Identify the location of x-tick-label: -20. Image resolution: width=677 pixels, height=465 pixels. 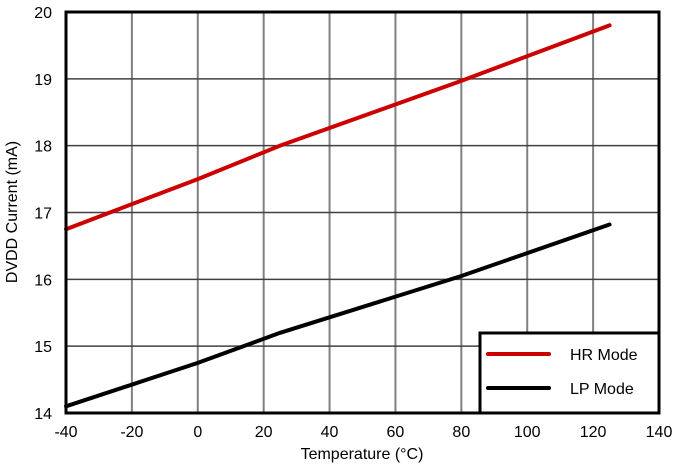
(131, 432).